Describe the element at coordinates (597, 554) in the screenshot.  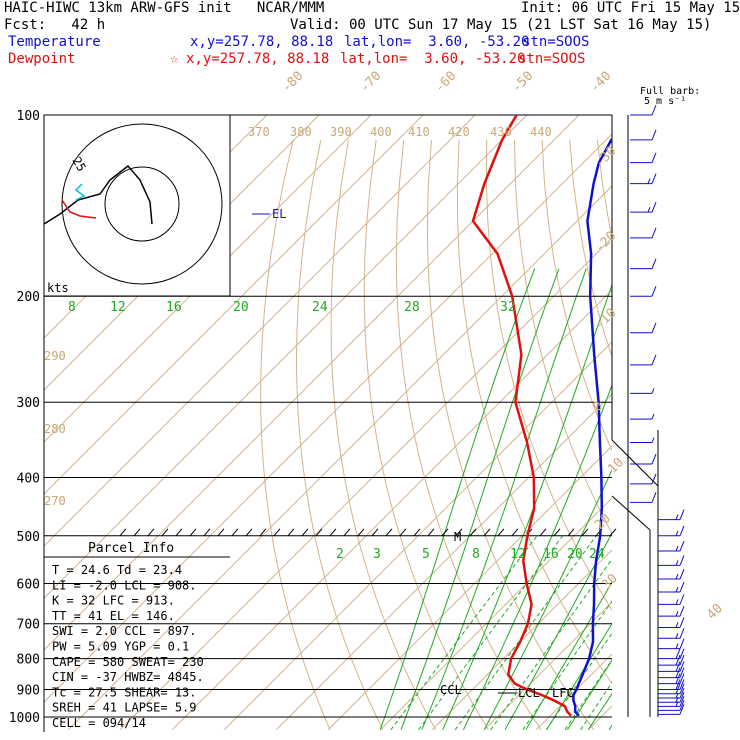
I see `mixing-ratio-label: 24` at that location.